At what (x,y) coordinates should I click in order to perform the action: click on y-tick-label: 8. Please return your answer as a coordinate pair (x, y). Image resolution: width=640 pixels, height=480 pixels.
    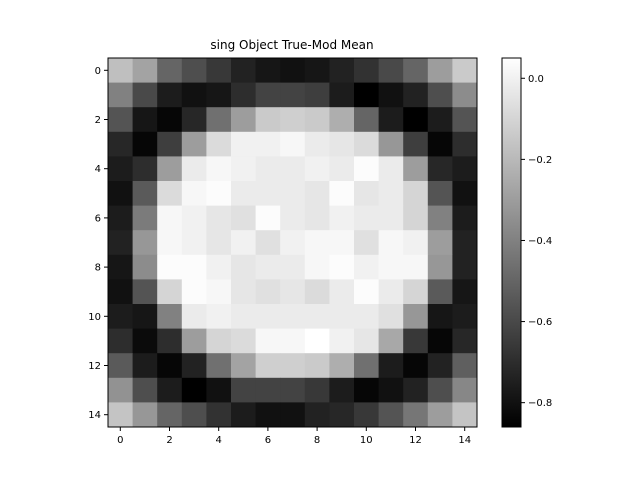
    Looking at the image, I should click on (98, 268).